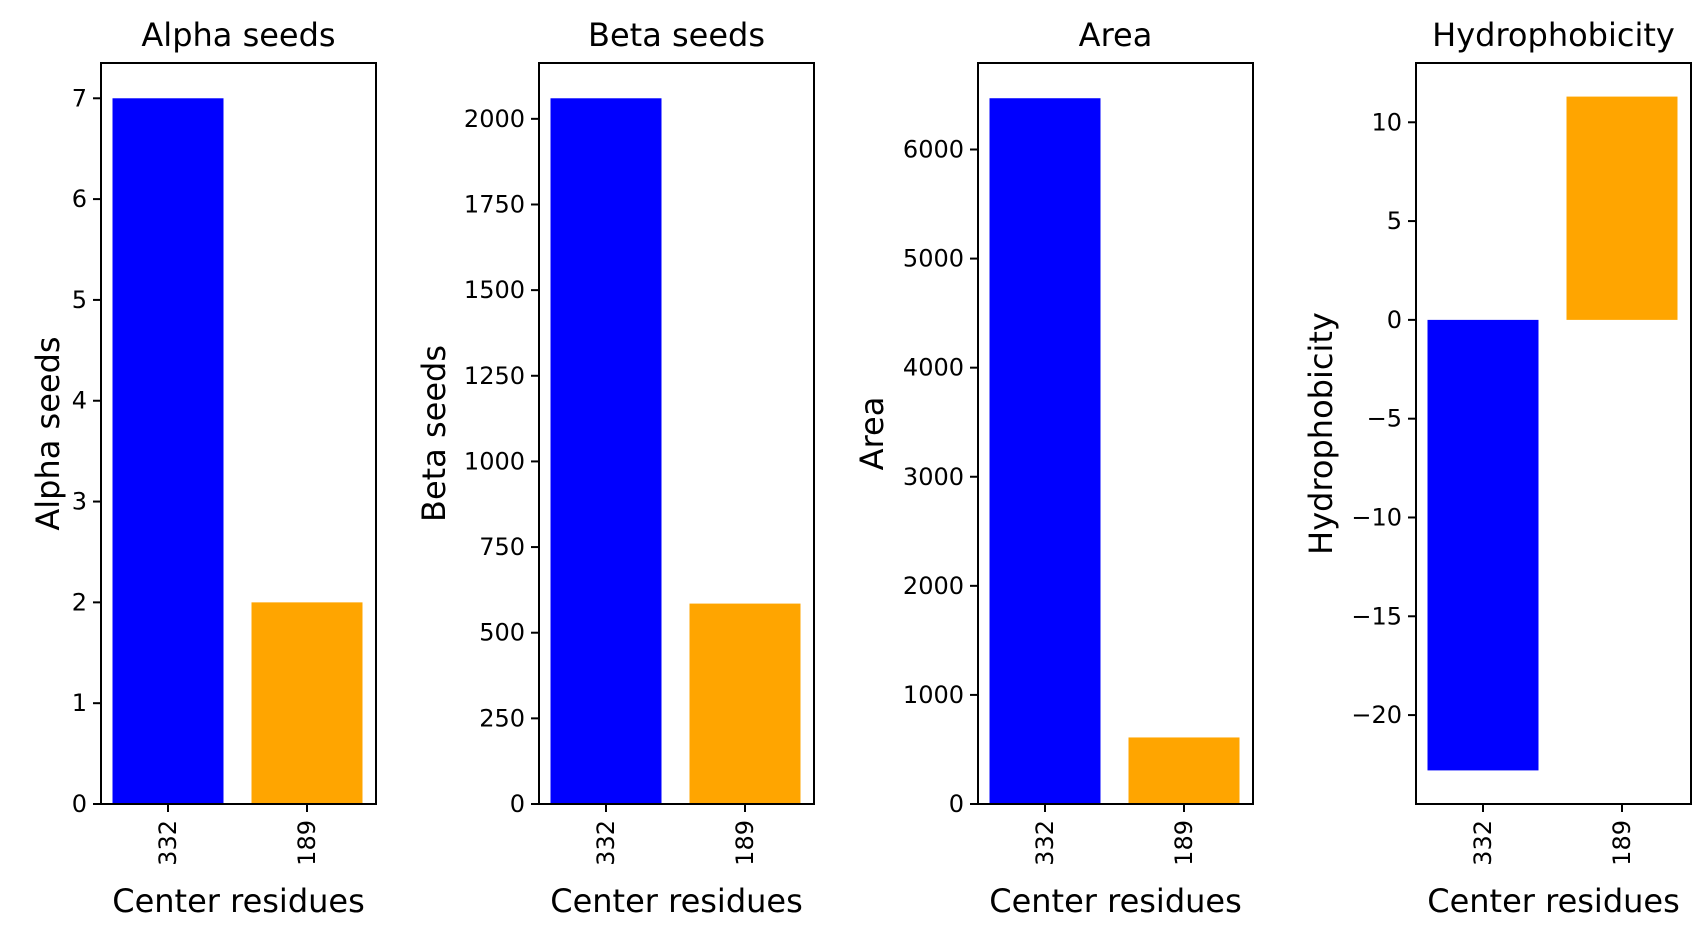 This screenshot has height=937, width=1706. I want to click on y-tick-label: 1750, so click(494, 204).